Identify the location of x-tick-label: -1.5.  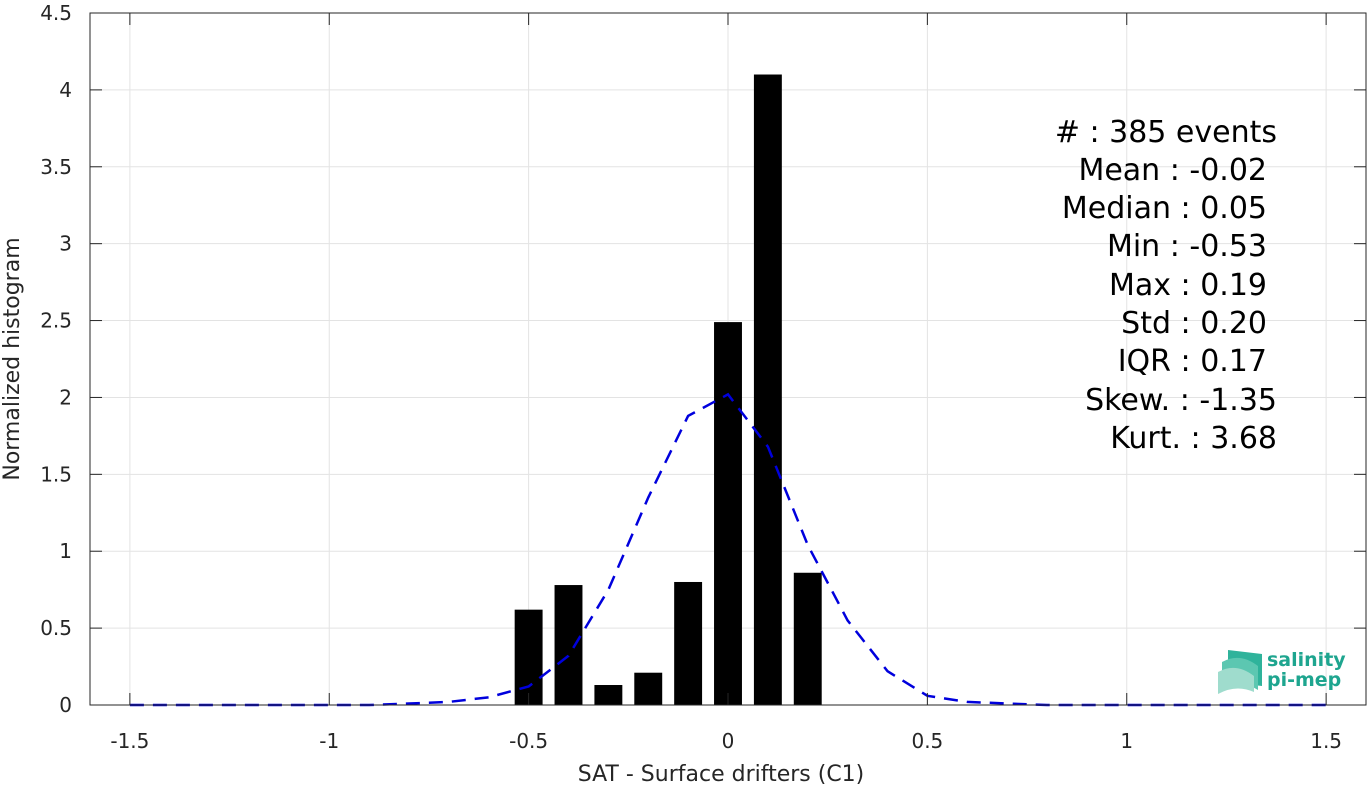
(129, 741).